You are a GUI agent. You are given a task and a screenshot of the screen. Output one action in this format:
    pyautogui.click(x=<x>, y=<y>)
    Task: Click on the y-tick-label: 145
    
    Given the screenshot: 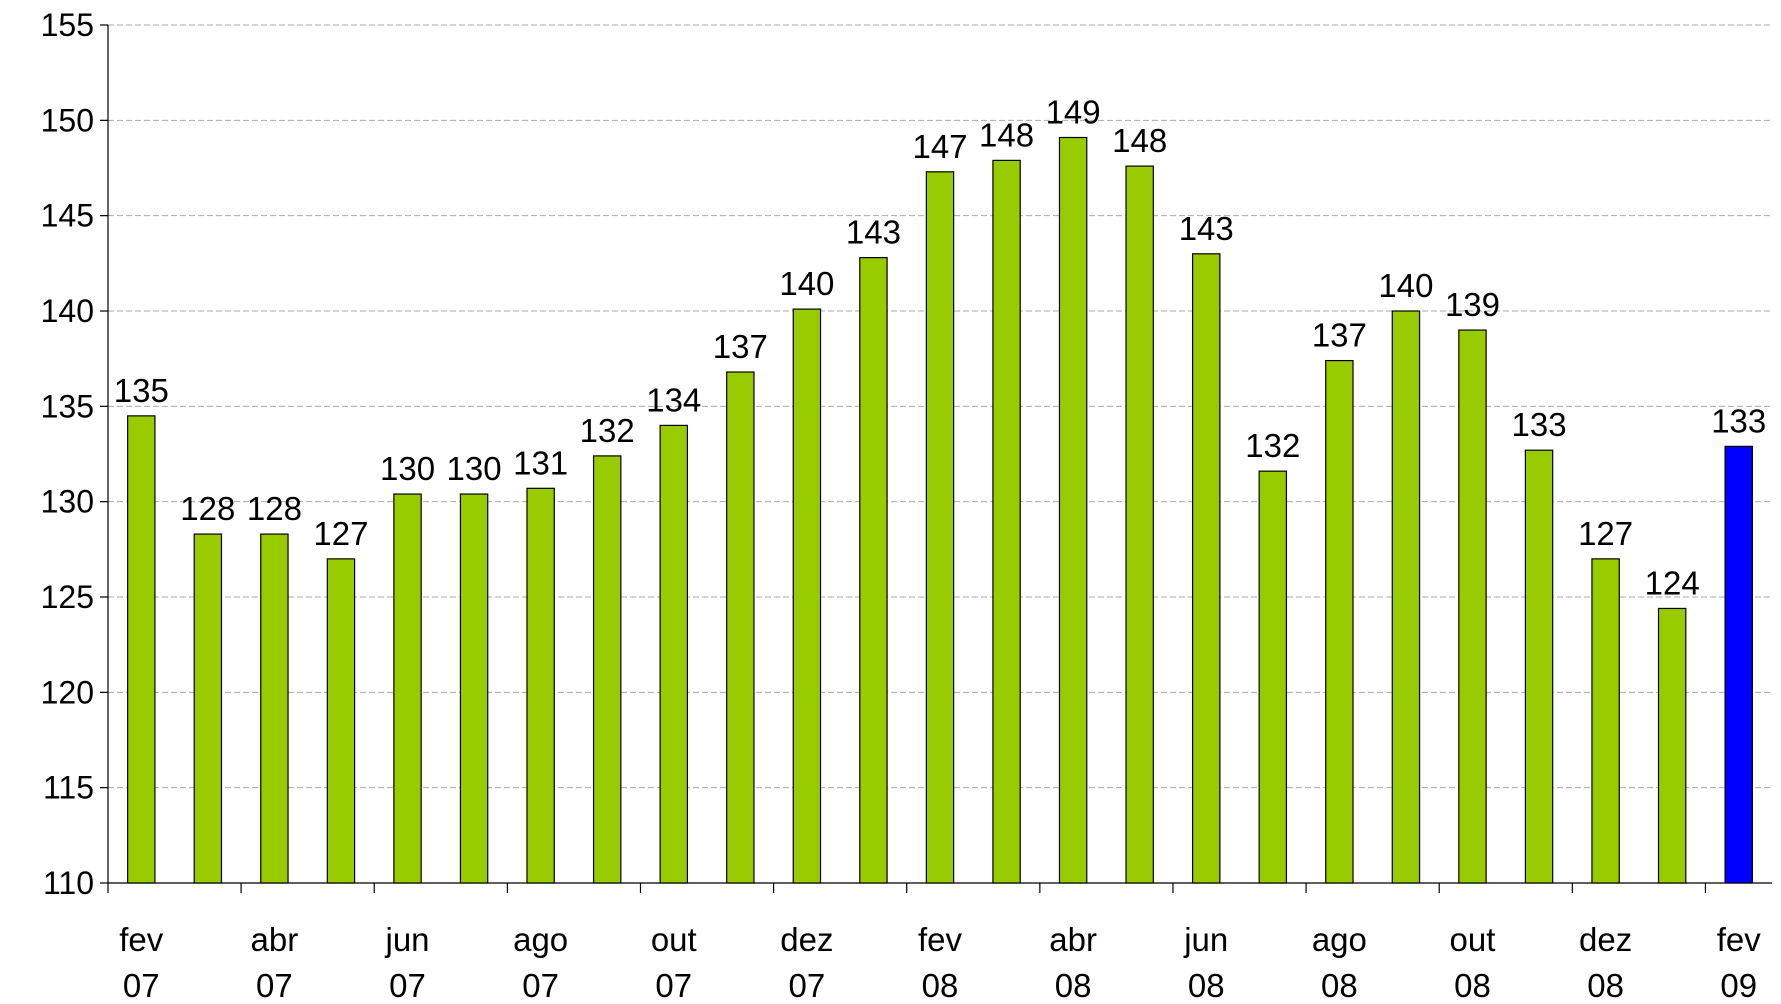 What is the action you would take?
    pyautogui.click(x=67, y=216)
    